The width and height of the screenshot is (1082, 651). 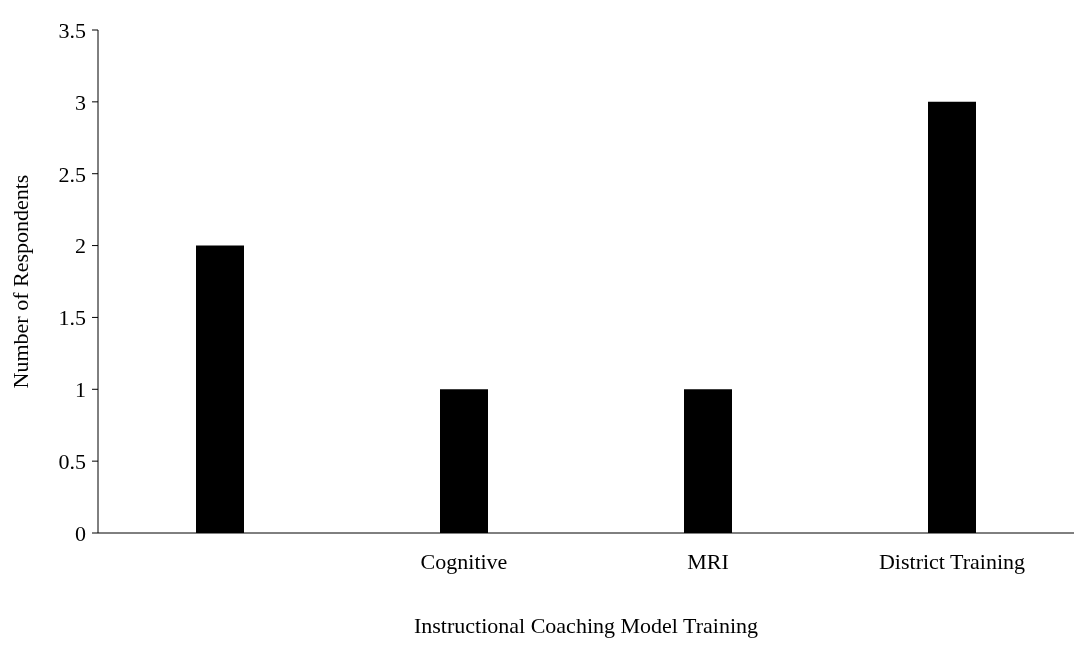 I want to click on y-axis-title: Number of Respondents, so click(x=20, y=281).